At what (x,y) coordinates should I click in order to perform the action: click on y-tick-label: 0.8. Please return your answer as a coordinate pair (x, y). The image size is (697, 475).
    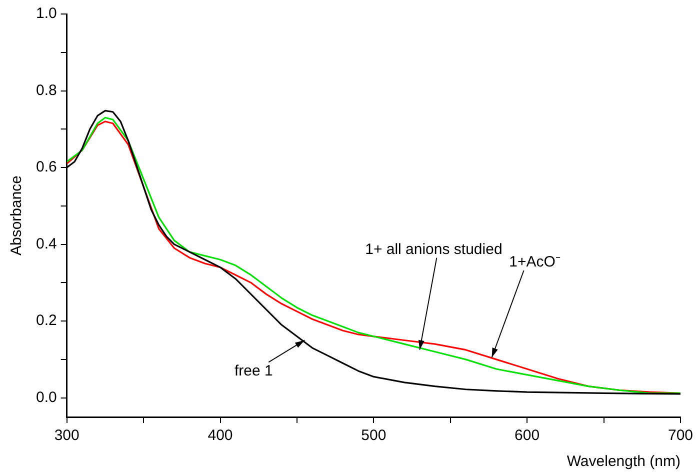
    Looking at the image, I should click on (46, 90).